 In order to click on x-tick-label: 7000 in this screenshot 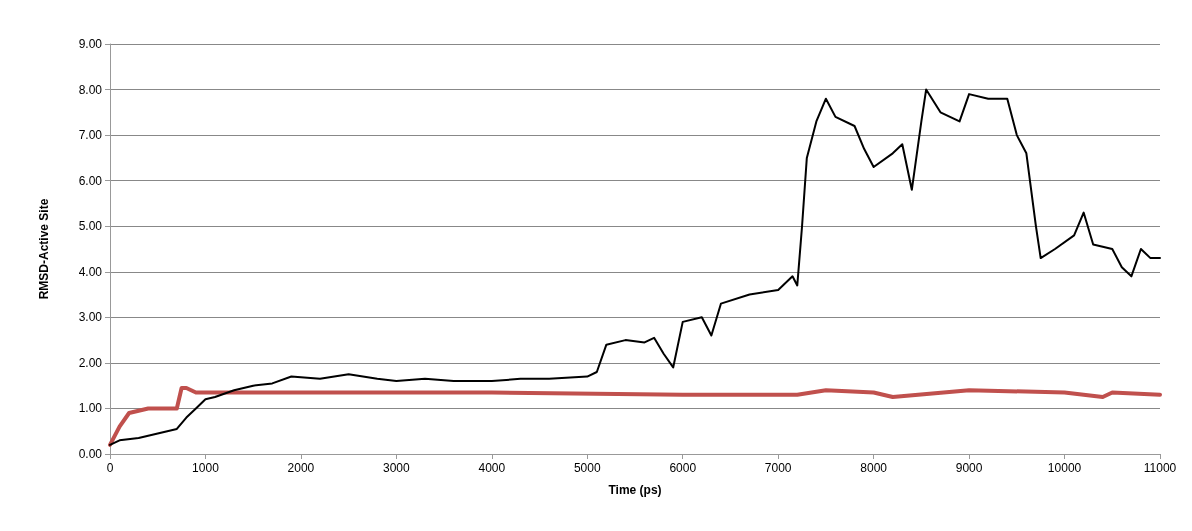, I will do `click(778, 468)`.